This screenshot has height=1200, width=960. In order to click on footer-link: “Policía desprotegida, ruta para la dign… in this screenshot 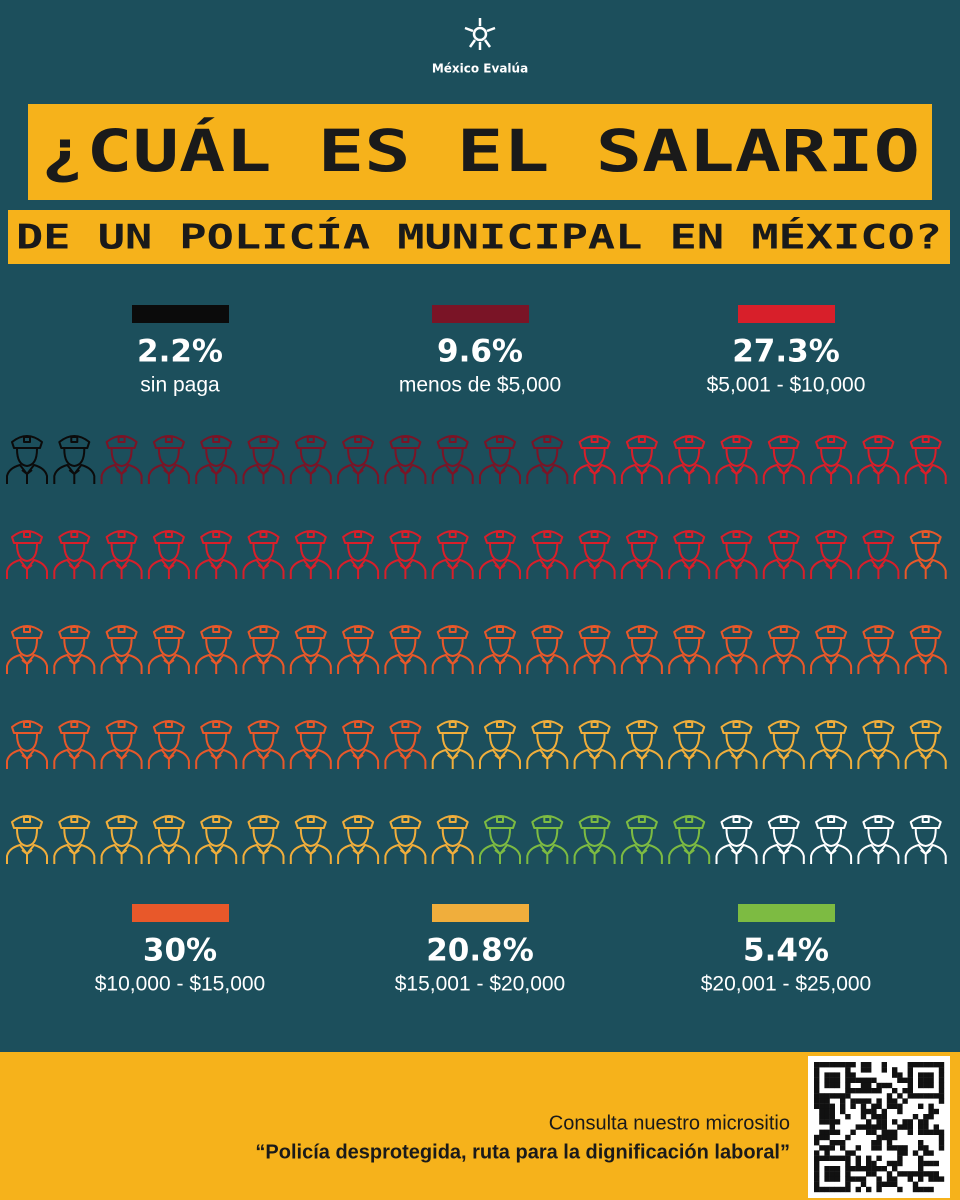, I will do `click(522, 1152)`.